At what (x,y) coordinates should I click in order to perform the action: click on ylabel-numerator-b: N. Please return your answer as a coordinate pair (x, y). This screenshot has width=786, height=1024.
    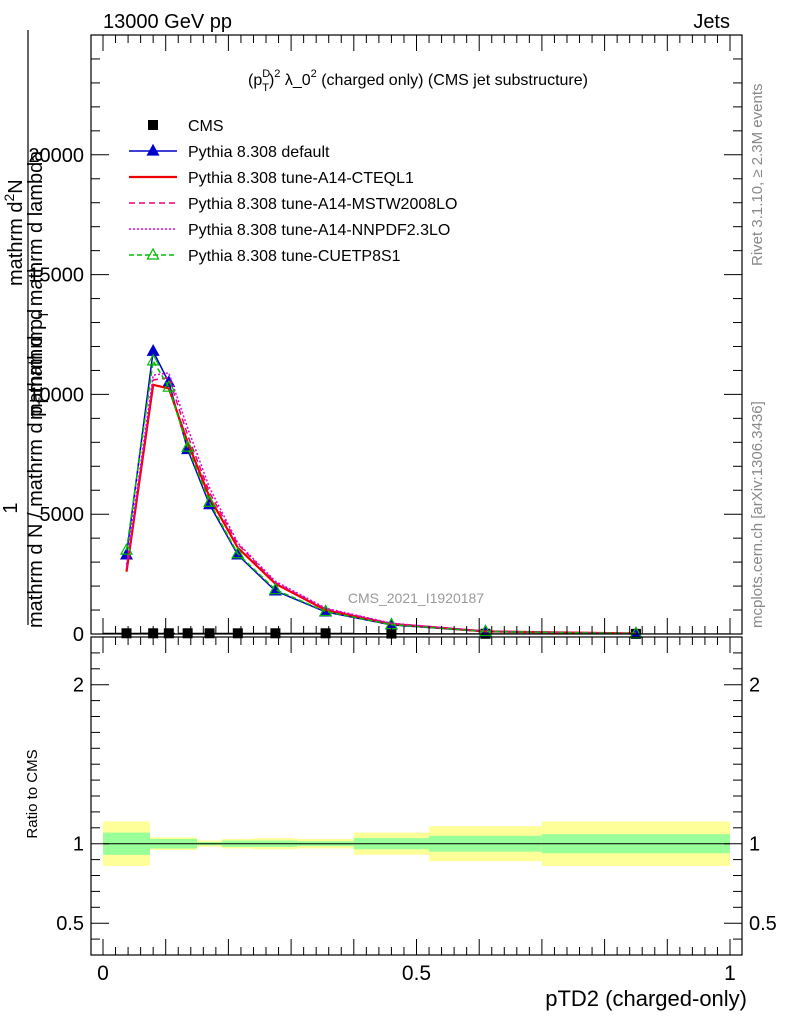
    Looking at the image, I should click on (16, 186).